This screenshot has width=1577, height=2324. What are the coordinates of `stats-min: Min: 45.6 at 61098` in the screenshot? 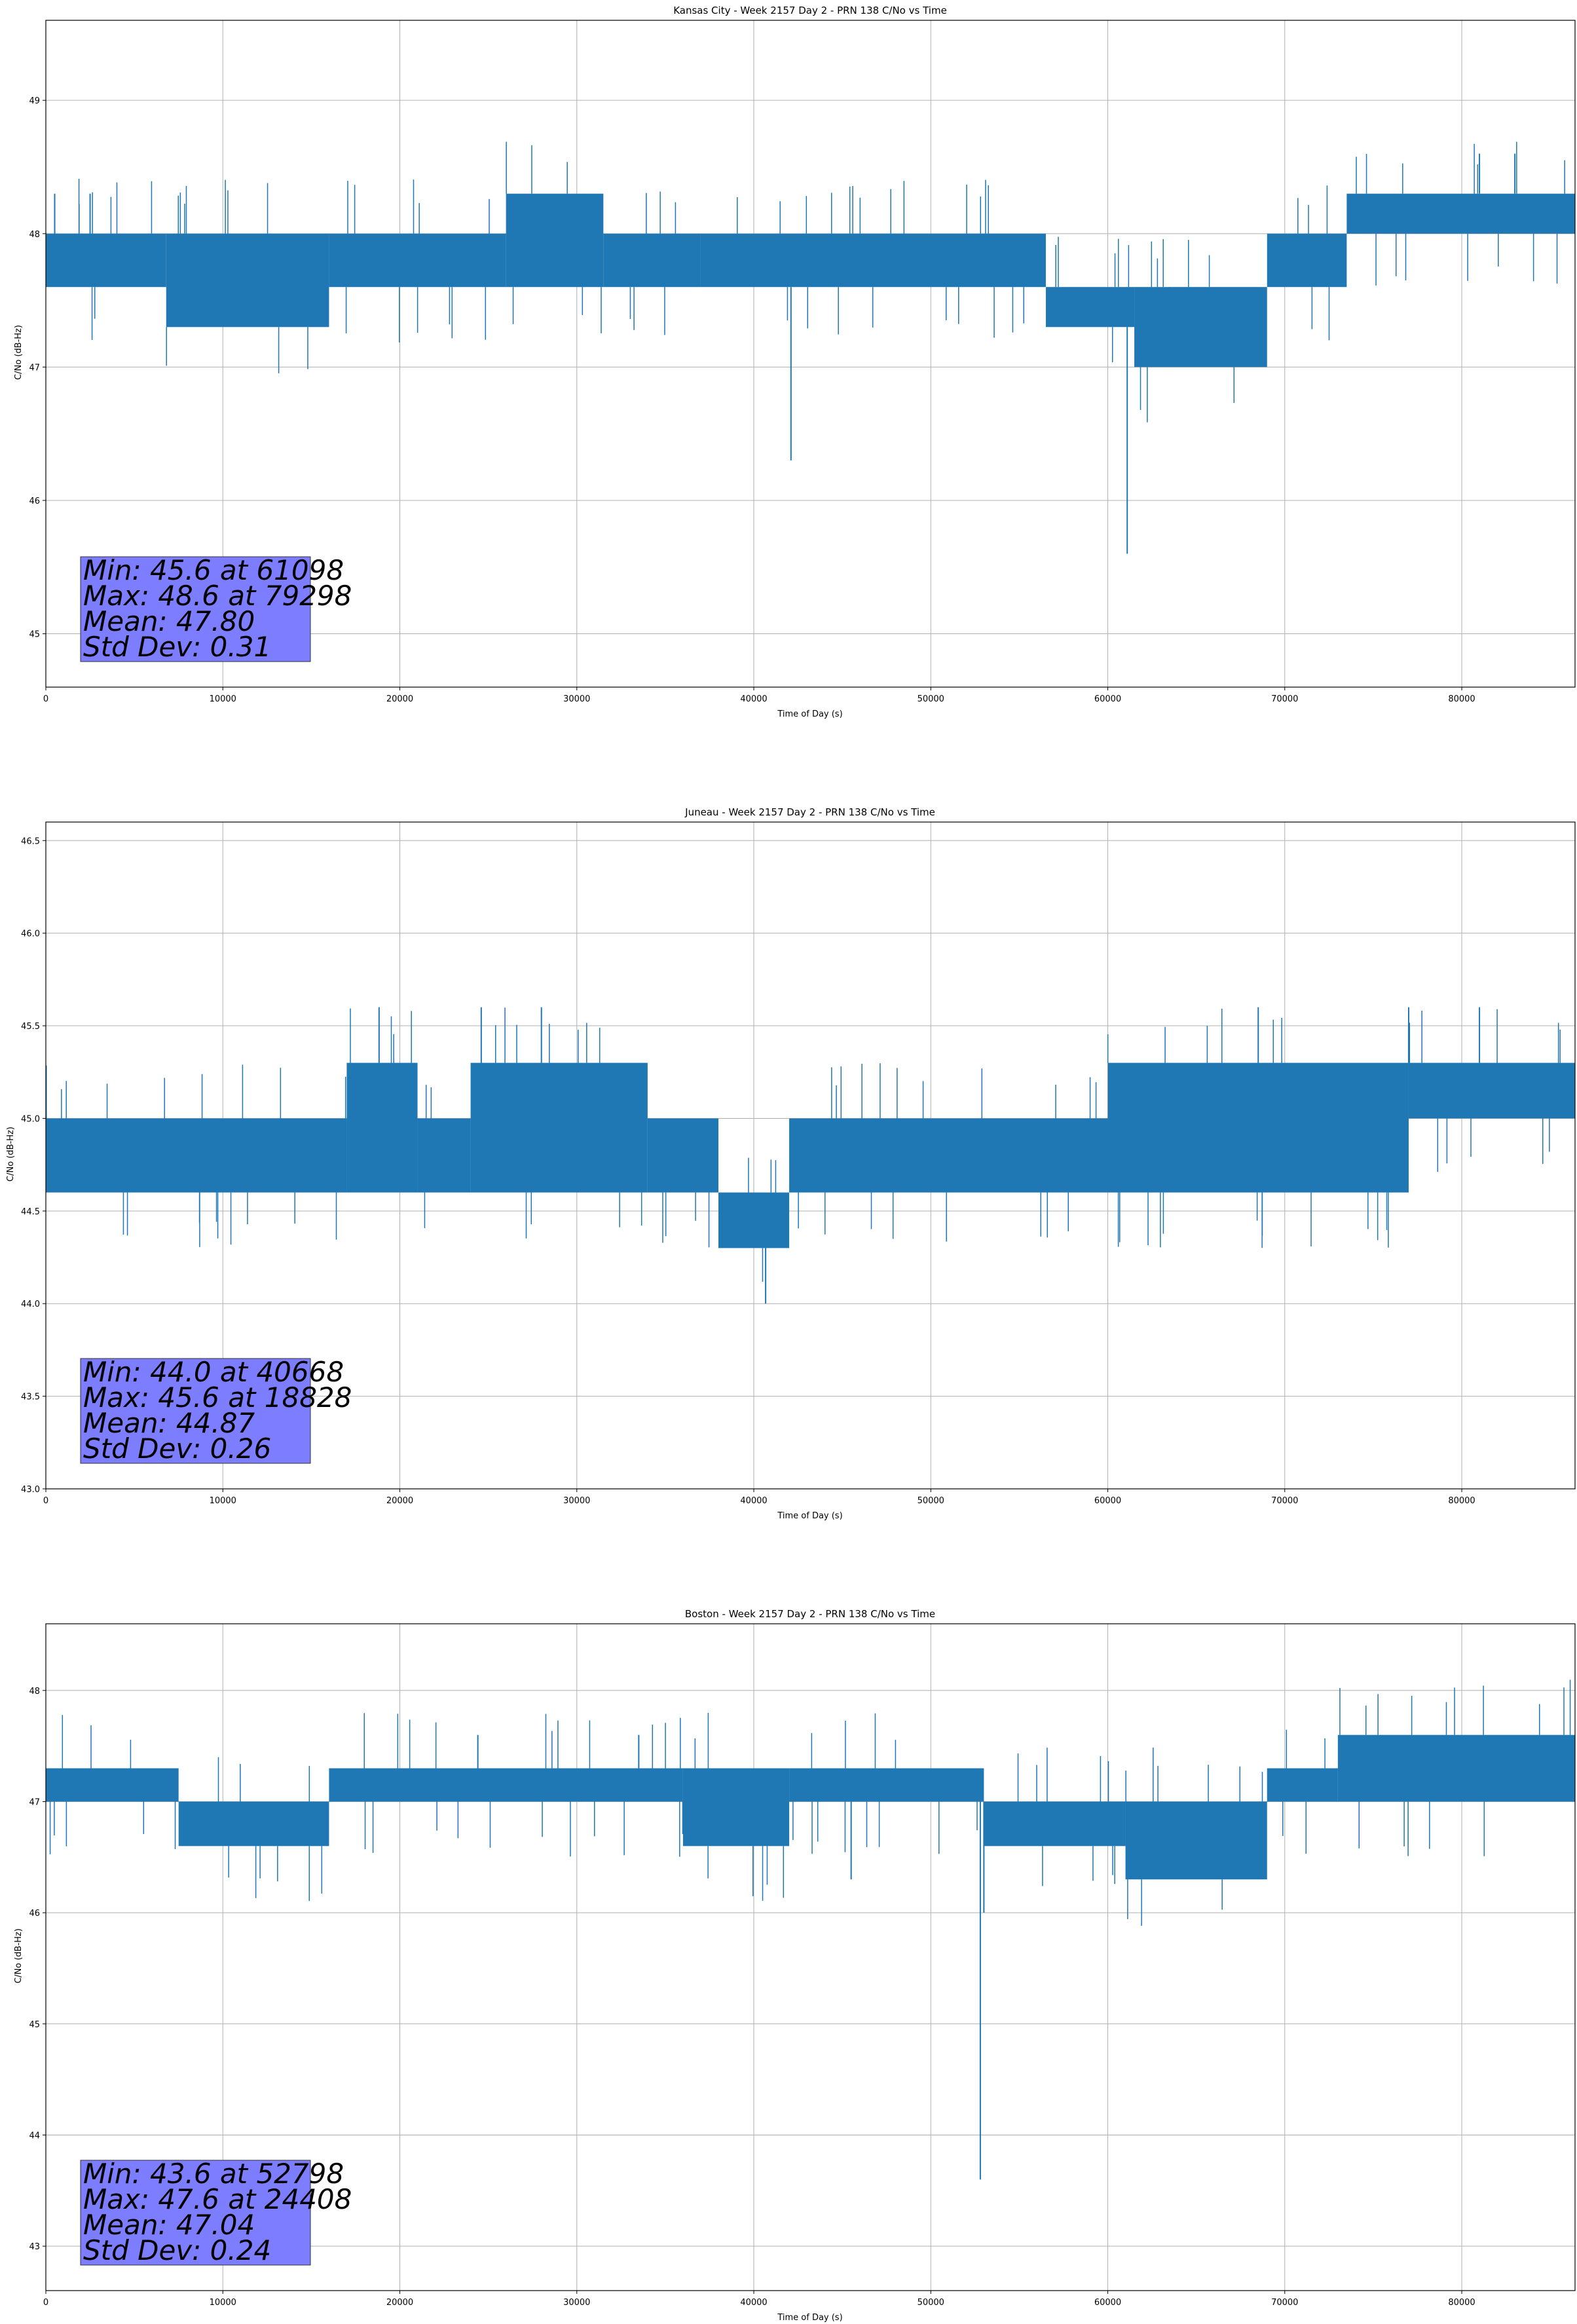 It's located at (213, 570).